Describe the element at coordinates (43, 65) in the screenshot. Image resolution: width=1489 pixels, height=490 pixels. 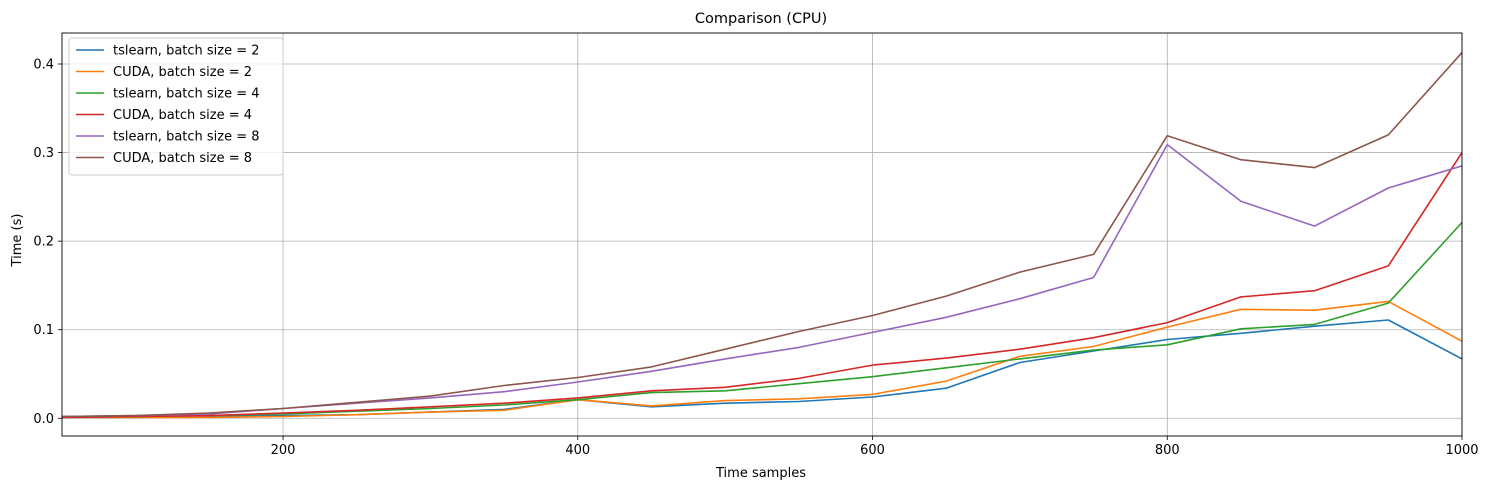
I see `y-tick-label: 0.4` at that location.